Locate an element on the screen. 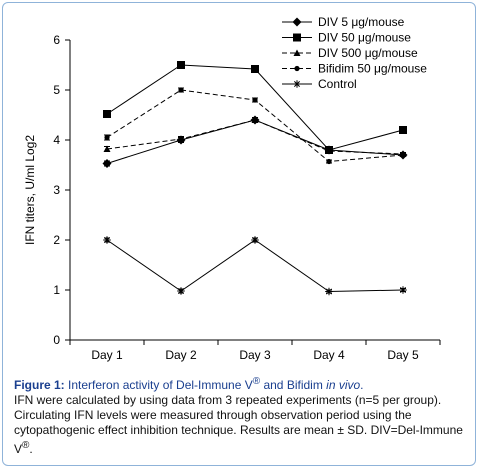 Image resolution: width=478 pixels, height=468 pixels. x-tick-label: Day 3 is located at coordinates (255, 355).